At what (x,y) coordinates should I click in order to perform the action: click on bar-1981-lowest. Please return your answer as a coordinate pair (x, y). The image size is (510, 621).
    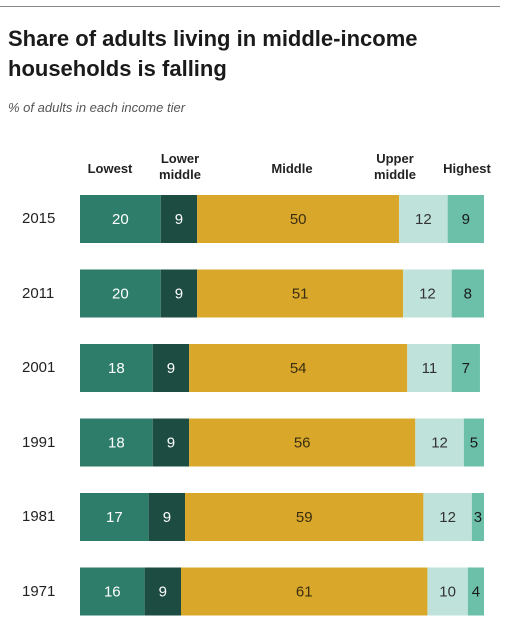
    Looking at the image, I should click on (114, 517).